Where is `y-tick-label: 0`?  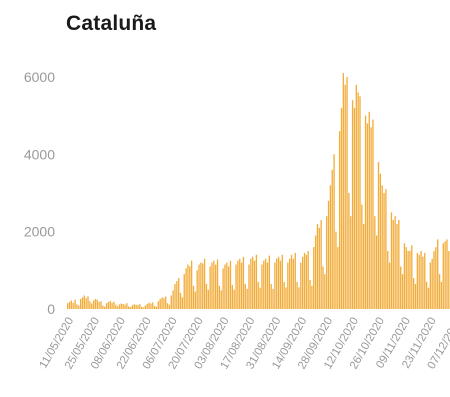 y-tick-label: 0 is located at coordinates (51, 309).